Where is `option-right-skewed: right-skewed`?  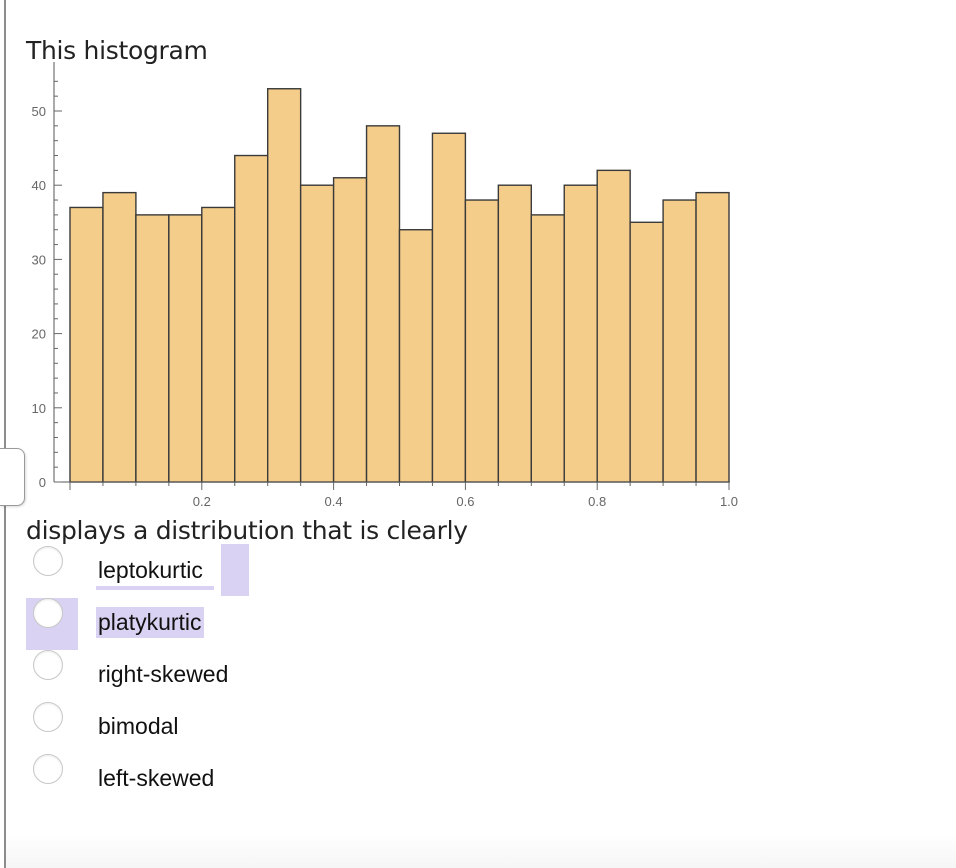
option-right-skewed: right-skewed is located at coordinates (276, 676).